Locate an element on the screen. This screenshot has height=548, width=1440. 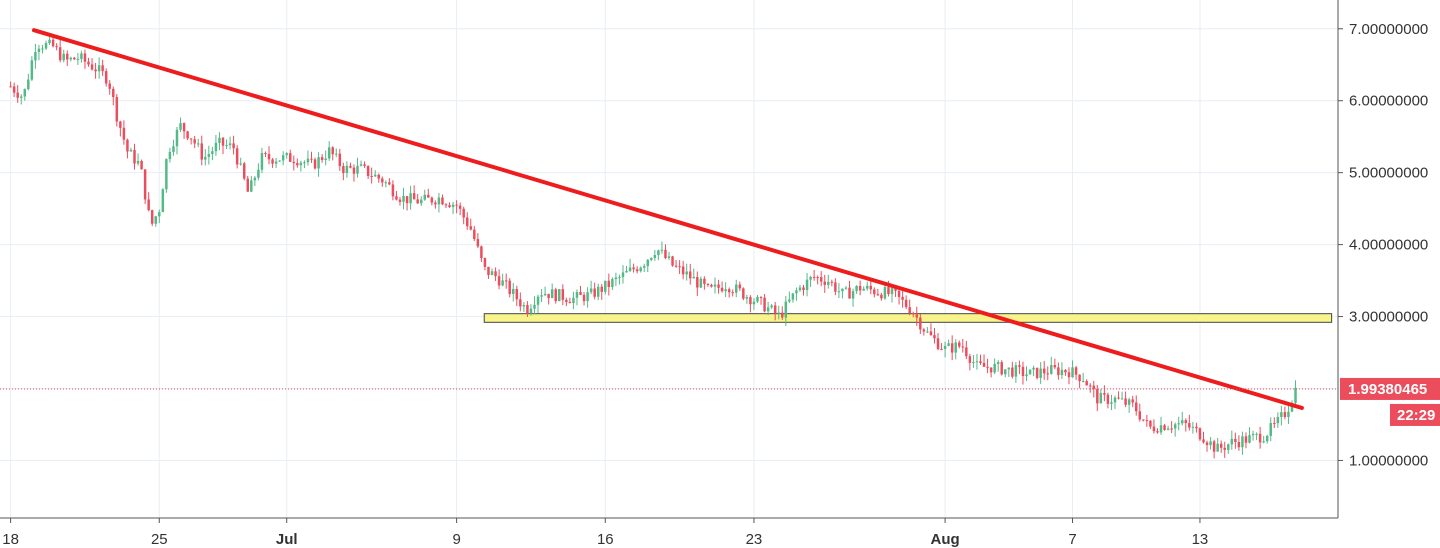
x-tick-label: 18 is located at coordinates (10, 539).